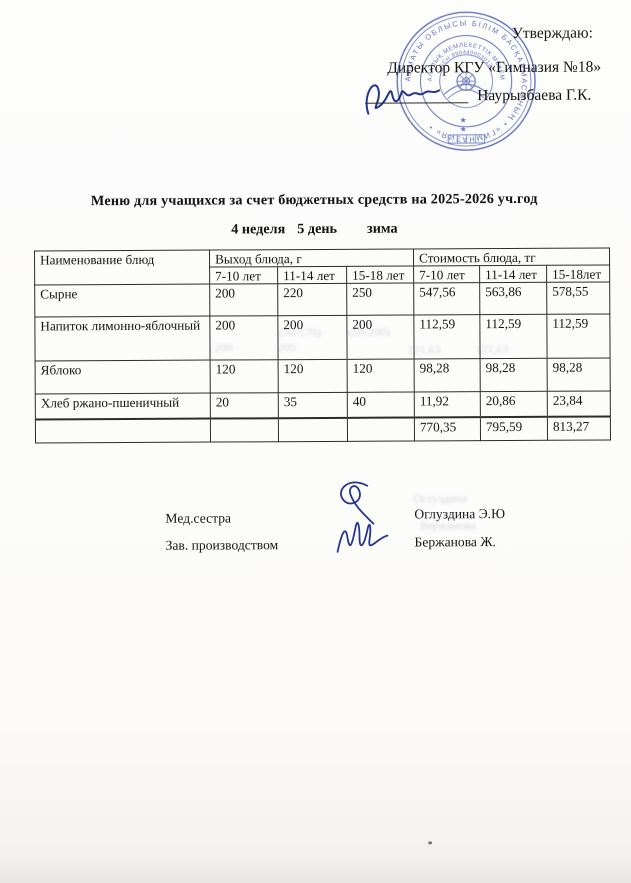 The height and width of the screenshot is (883, 631). What do you see at coordinates (222, 545) in the screenshot?
I see `signature-role-production: Зав. производством` at bounding box center [222, 545].